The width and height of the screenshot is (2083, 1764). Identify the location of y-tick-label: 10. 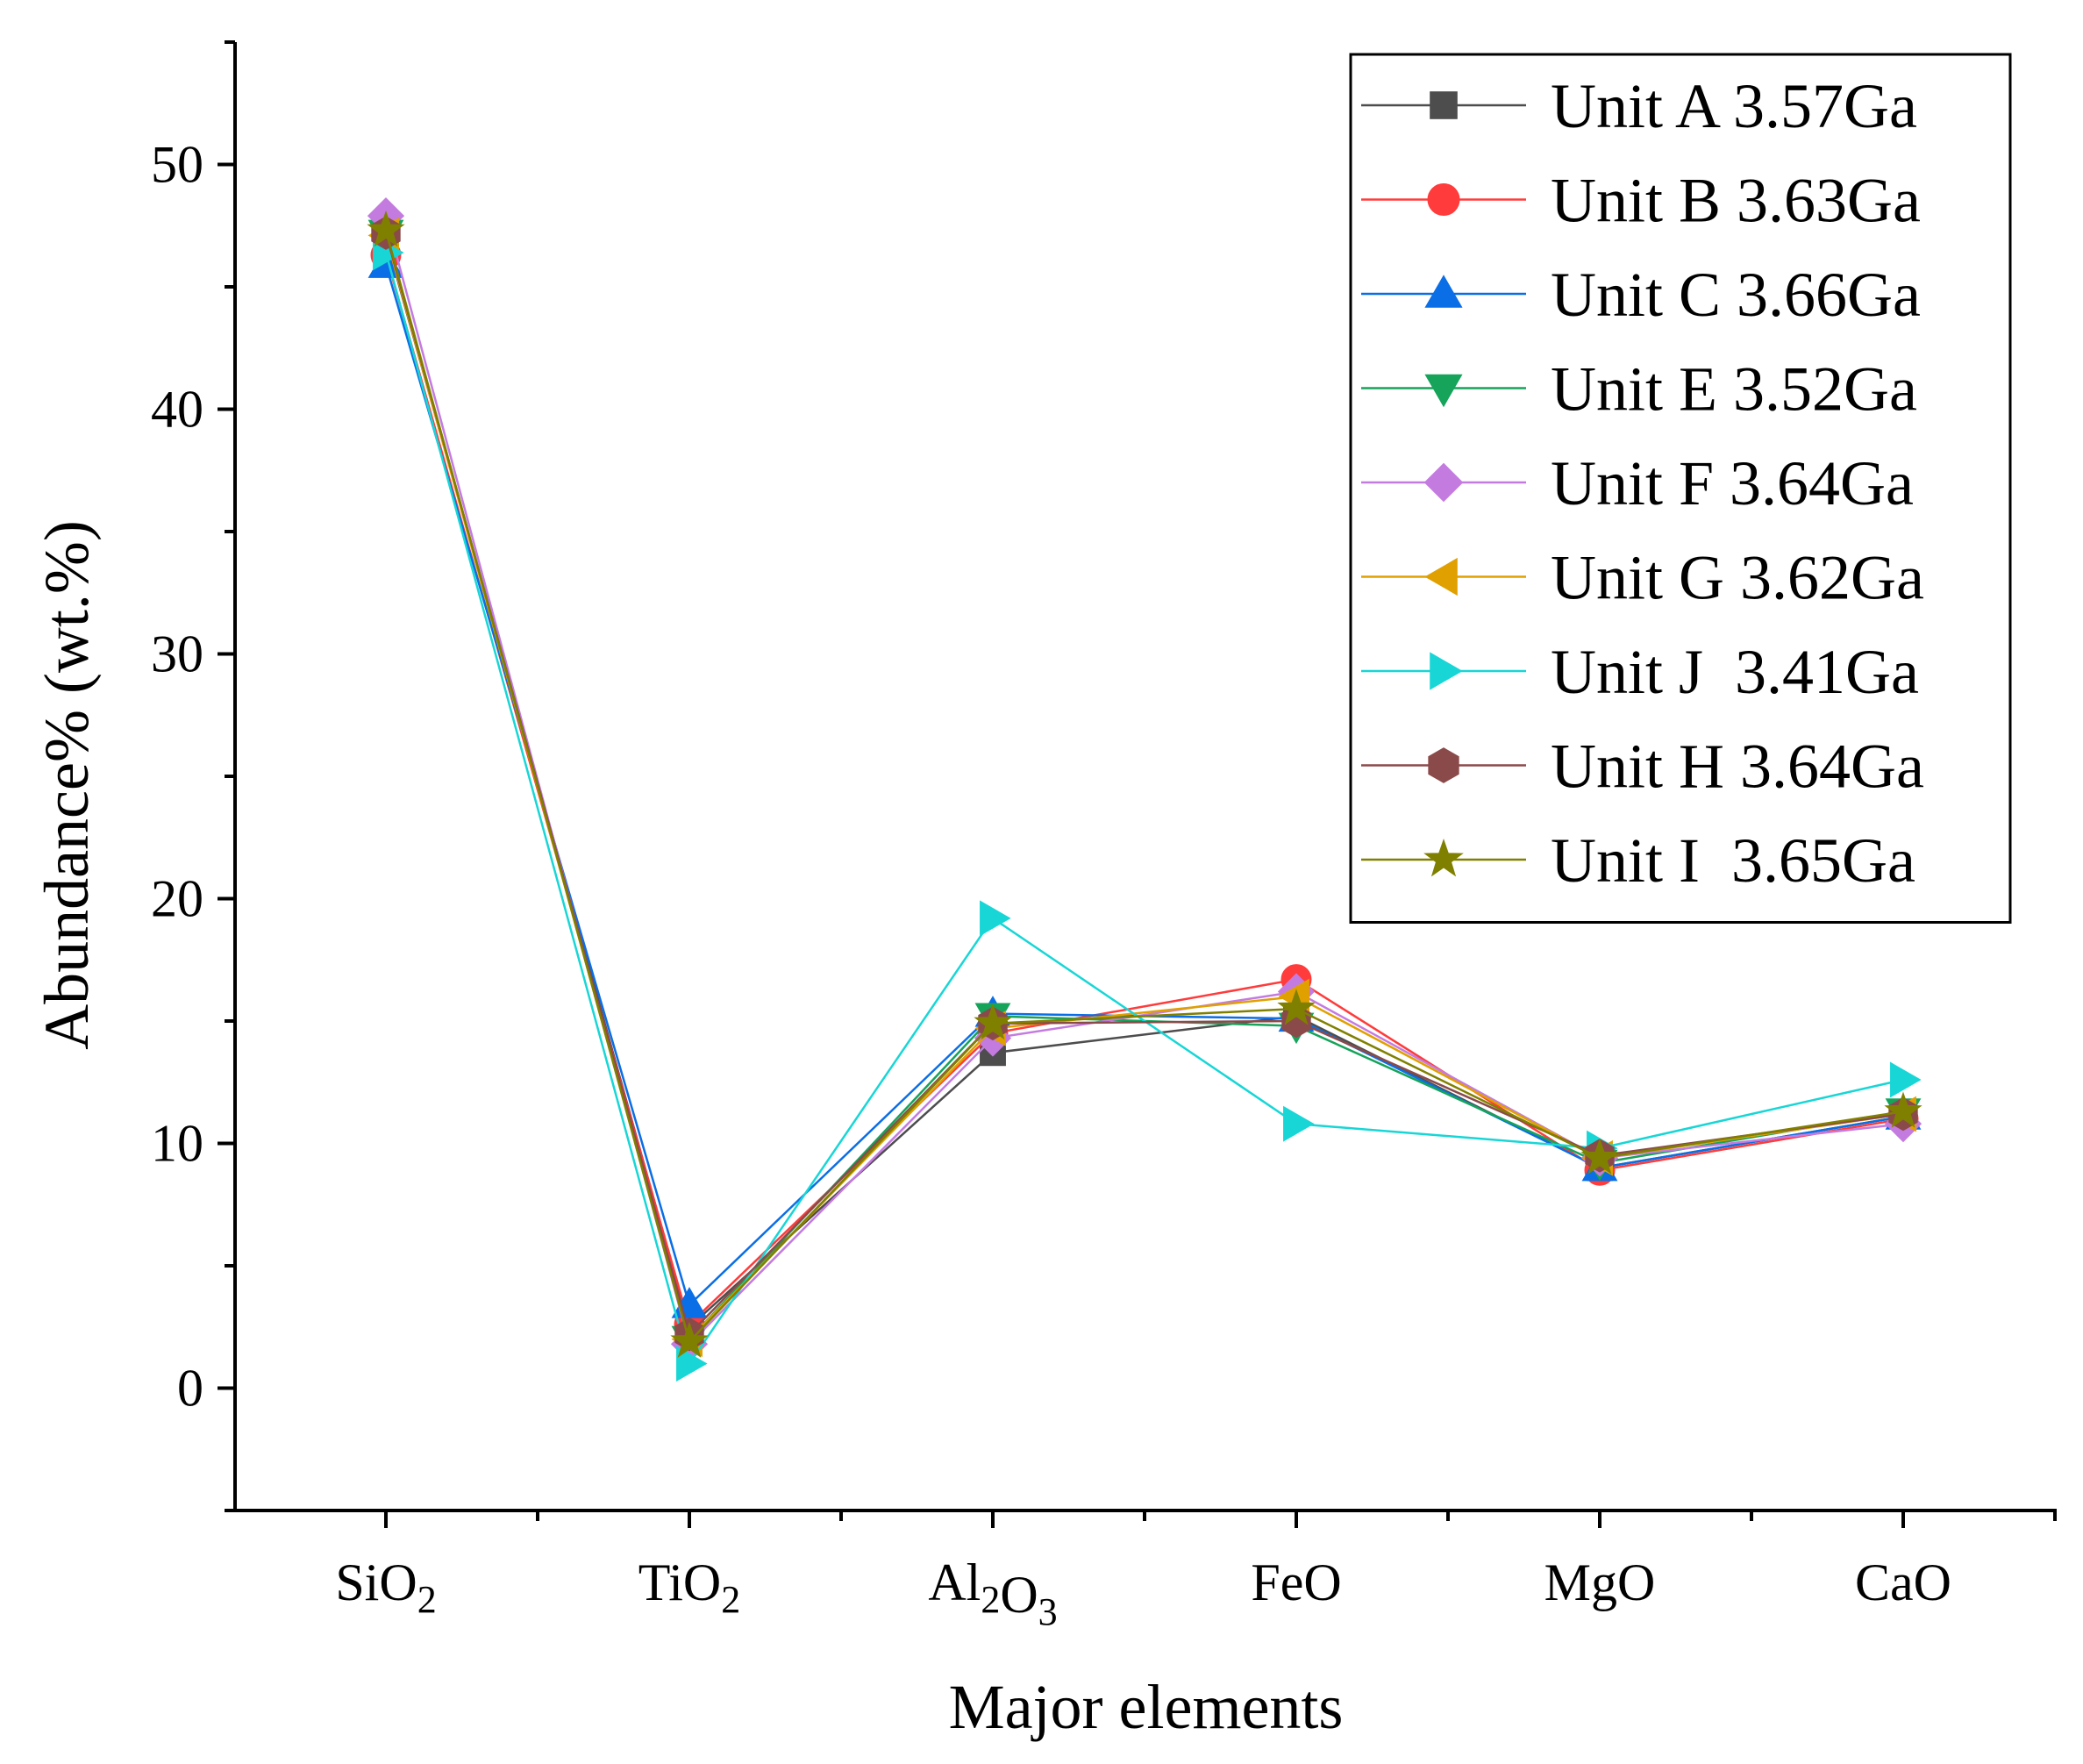
(177, 1144).